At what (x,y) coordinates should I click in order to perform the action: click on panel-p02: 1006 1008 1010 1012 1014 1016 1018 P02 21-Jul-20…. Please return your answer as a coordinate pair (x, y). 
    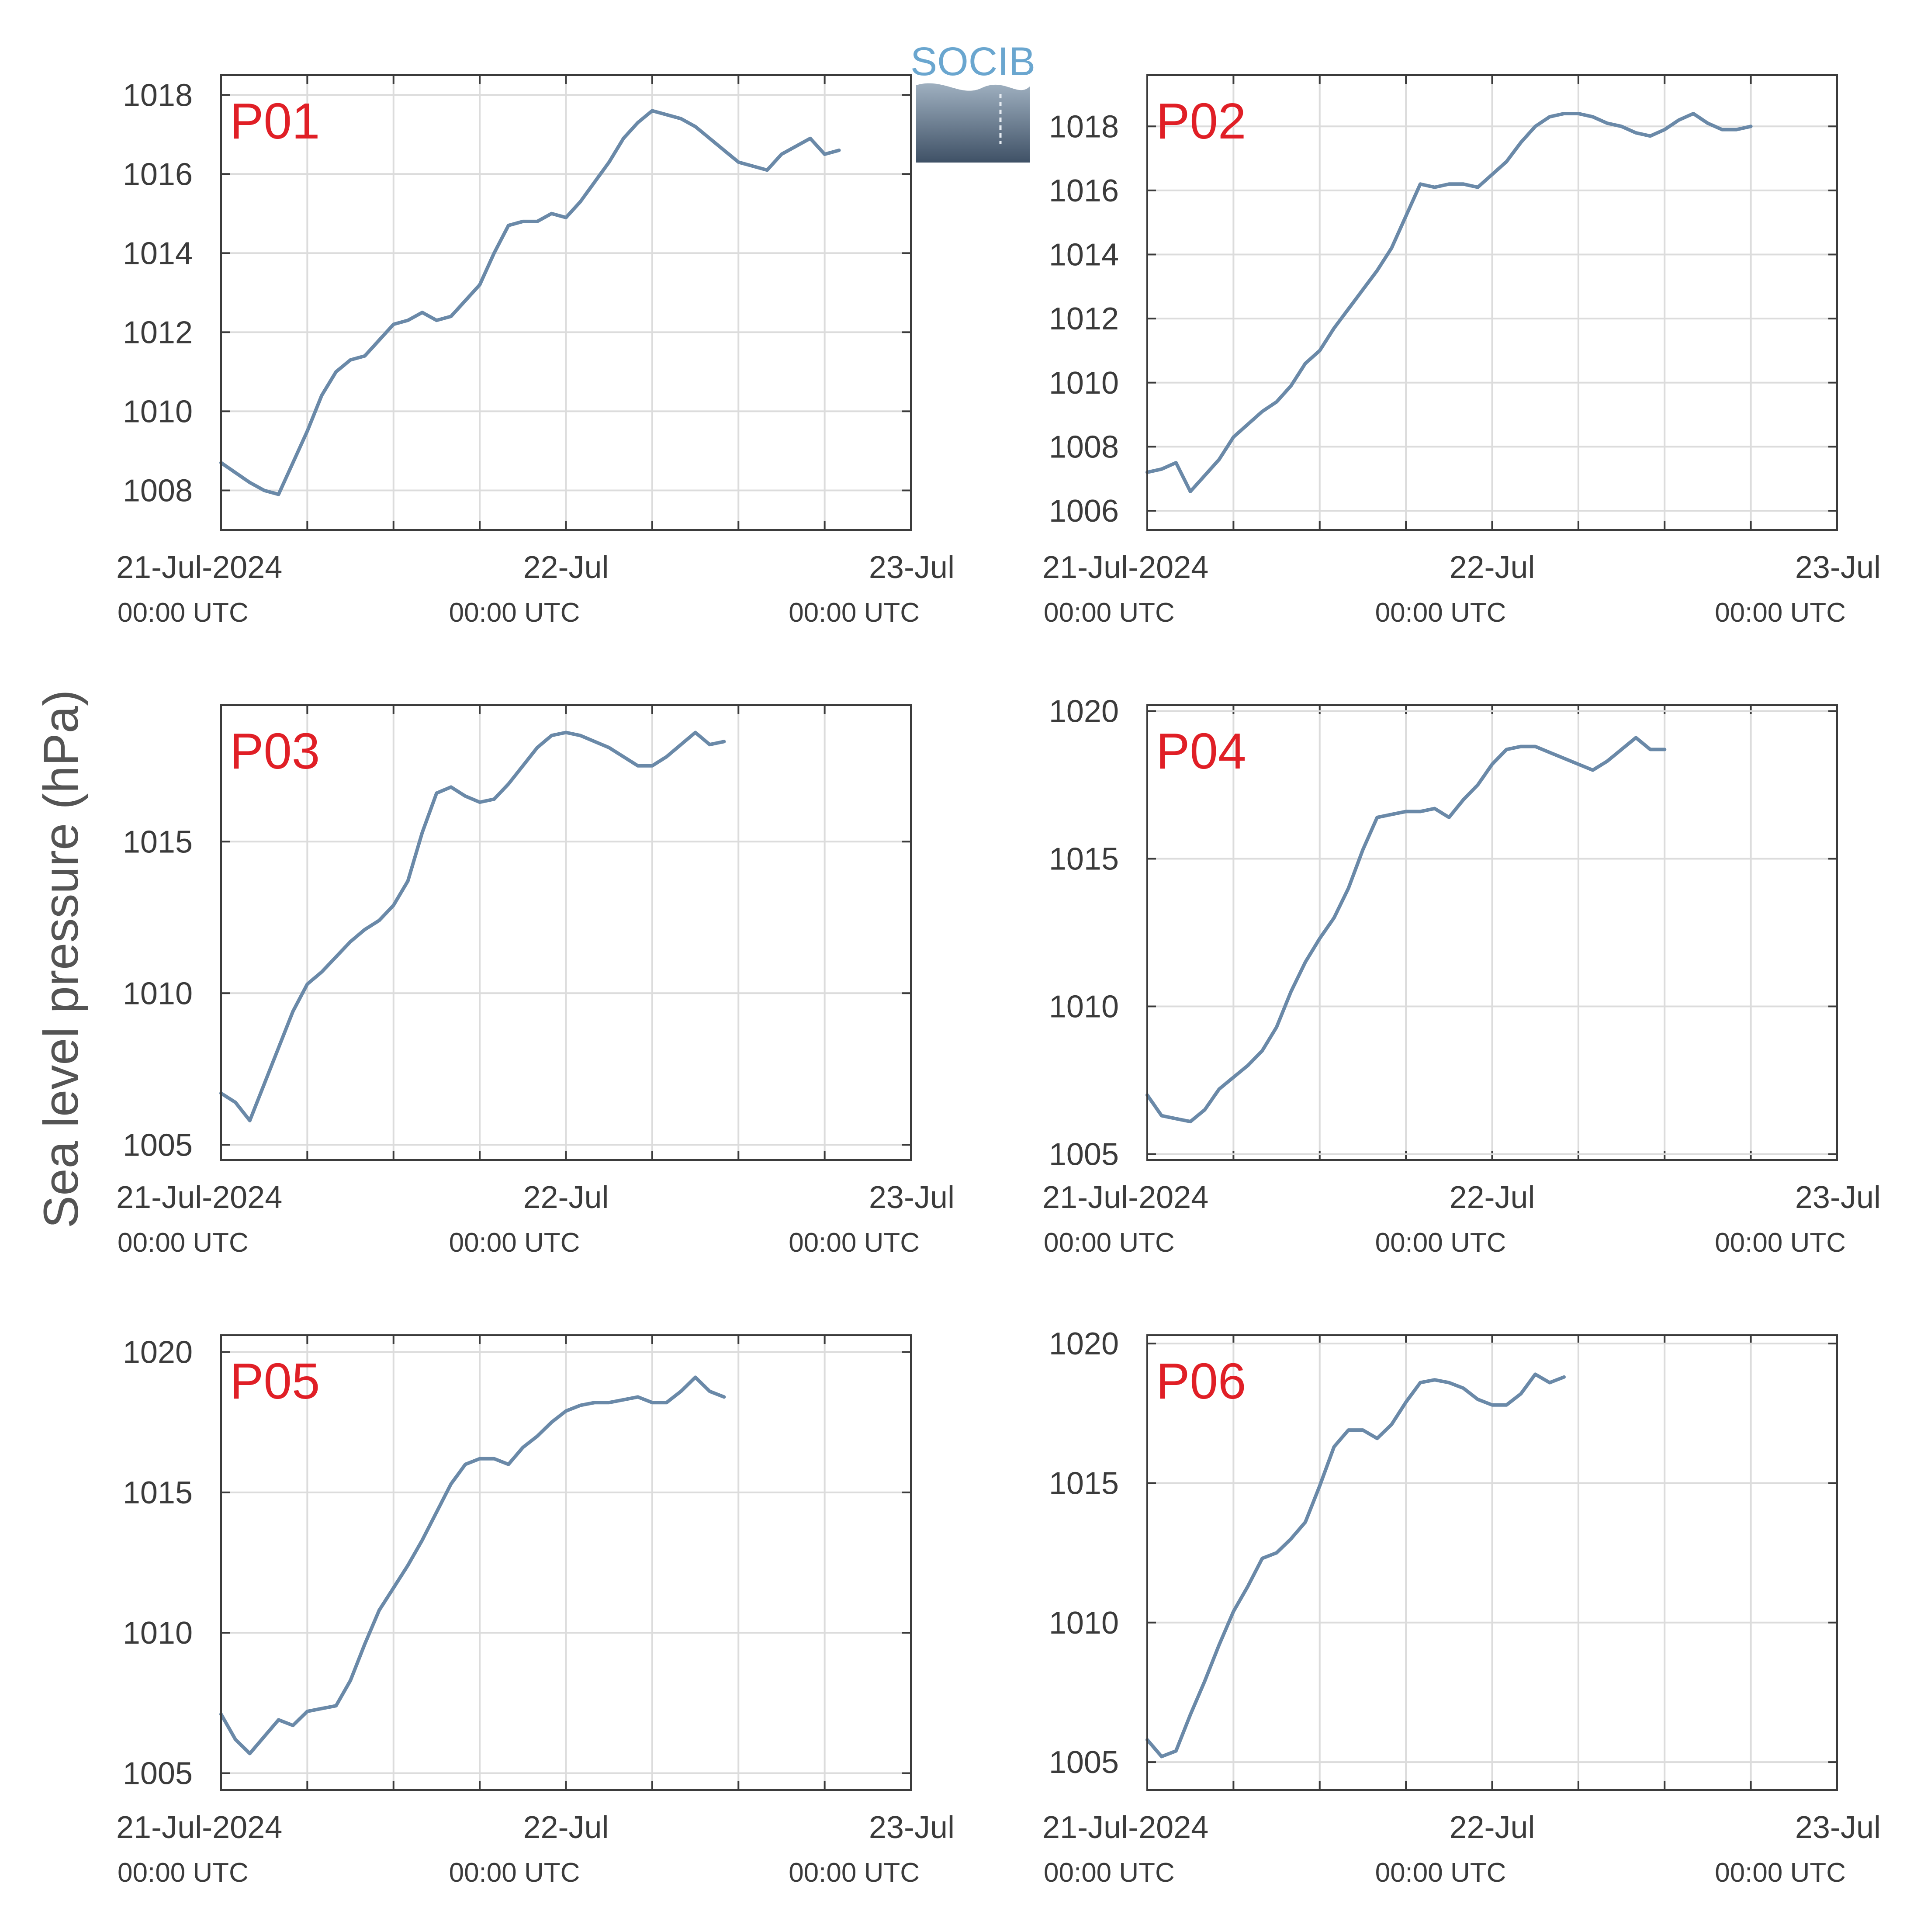
    Looking at the image, I should click on (1461, 351).